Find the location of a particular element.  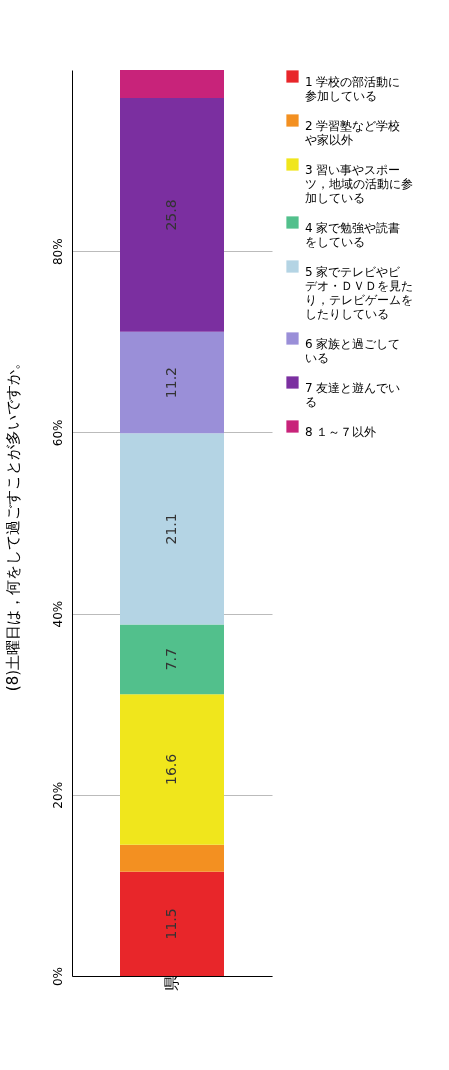

legend-label: 1 学校の部活動に参加している is located at coordinates (353, 88).